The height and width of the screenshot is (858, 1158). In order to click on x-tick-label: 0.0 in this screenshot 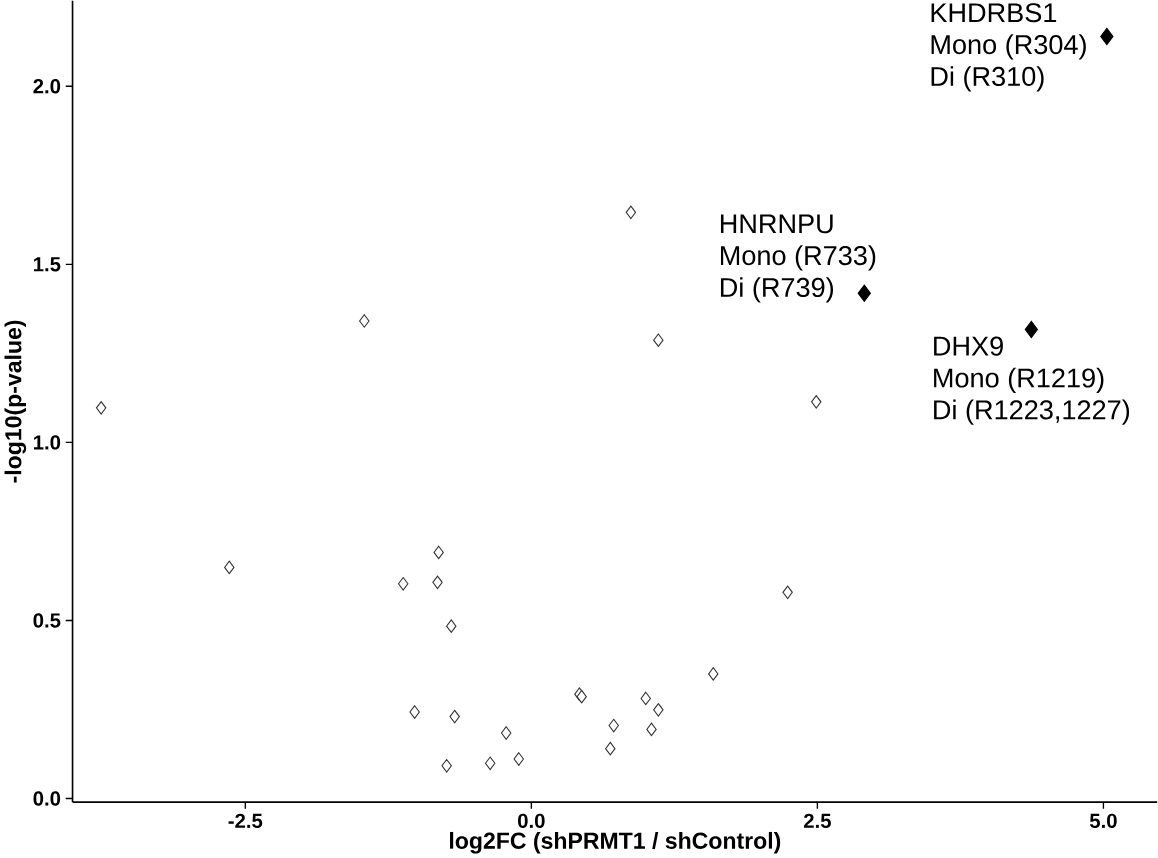, I will do `click(531, 821)`.